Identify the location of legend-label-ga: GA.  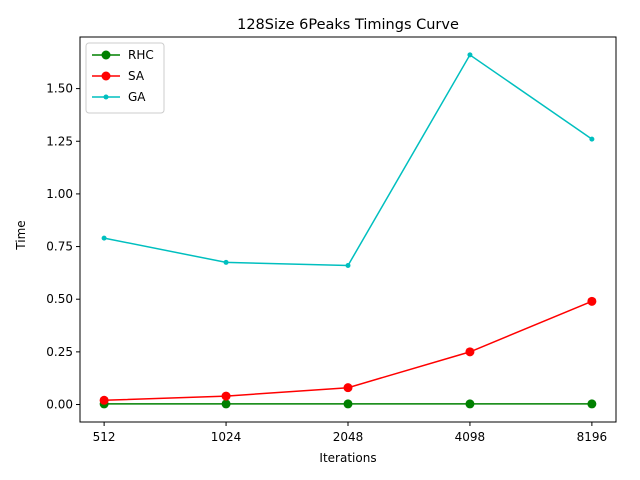
(137, 97).